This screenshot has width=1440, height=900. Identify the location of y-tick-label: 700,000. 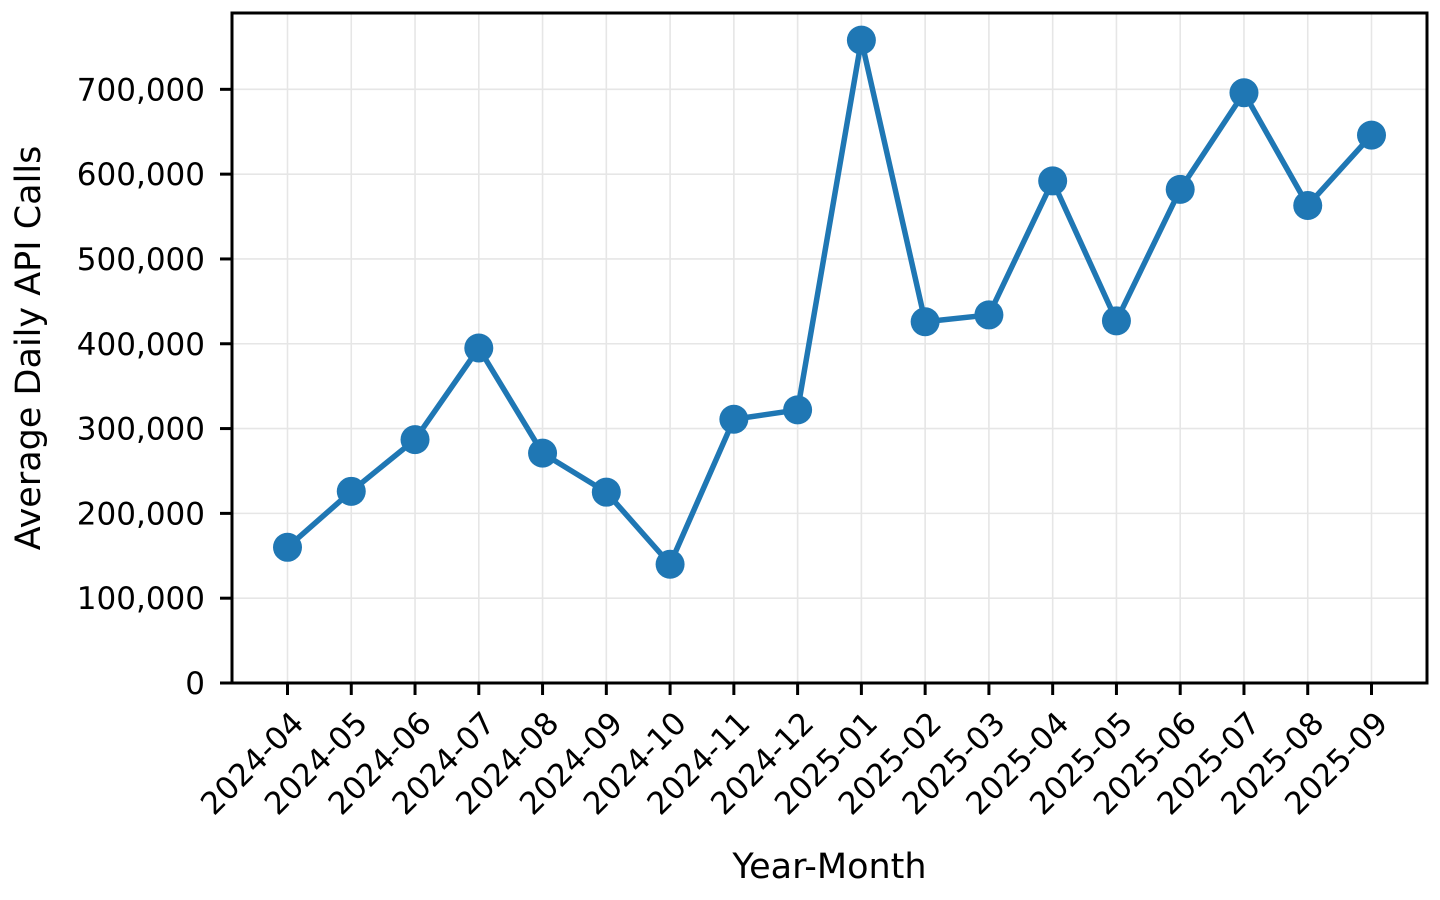
(141, 90).